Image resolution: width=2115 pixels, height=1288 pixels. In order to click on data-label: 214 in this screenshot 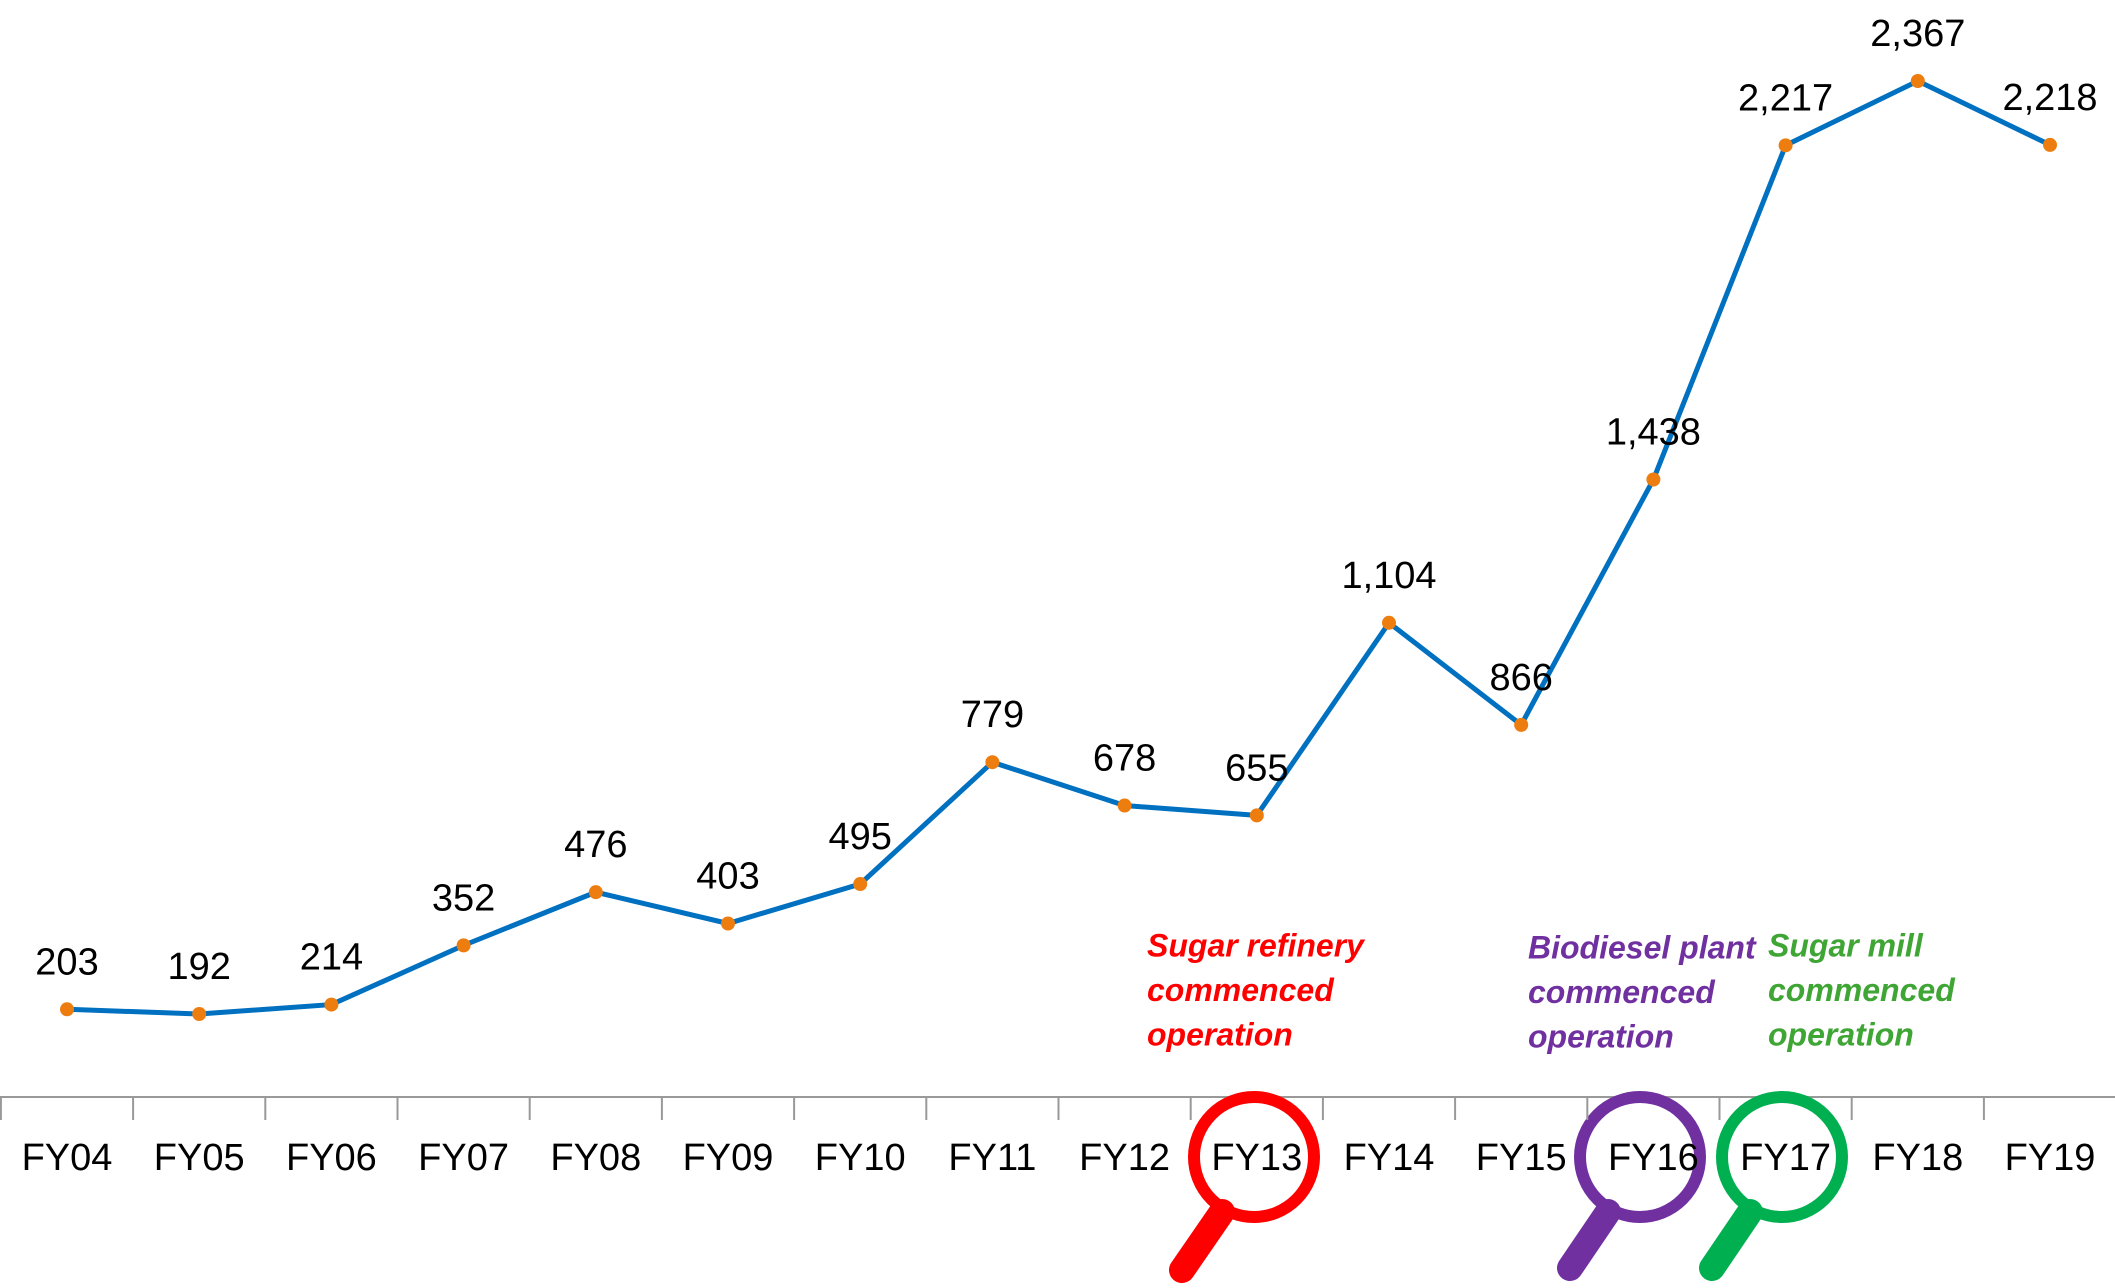, I will do `click(331, 958)`.